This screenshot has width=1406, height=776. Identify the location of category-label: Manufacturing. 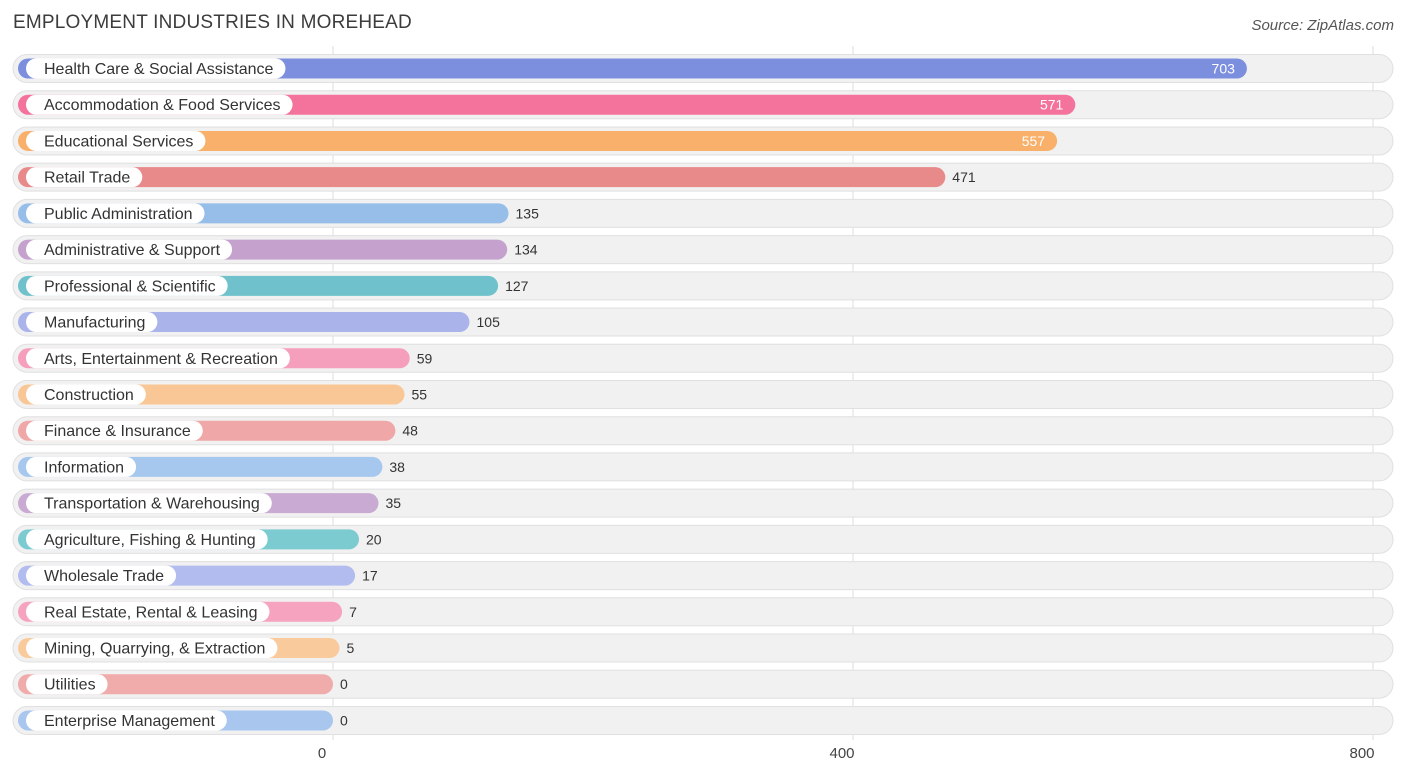
(94, 323).